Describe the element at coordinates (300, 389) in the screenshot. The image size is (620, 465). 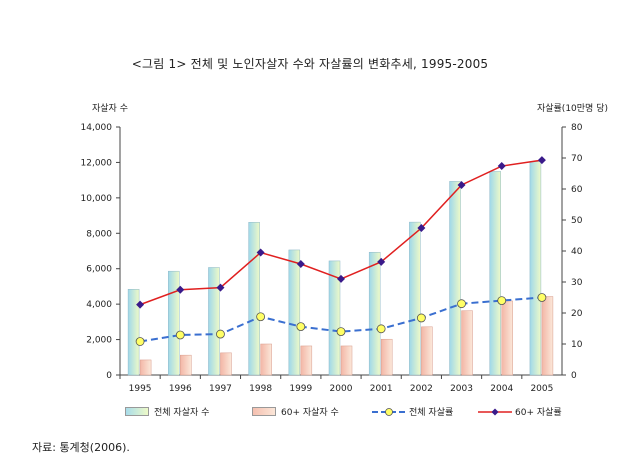
I see `x-tick-label: 1999` at that location.